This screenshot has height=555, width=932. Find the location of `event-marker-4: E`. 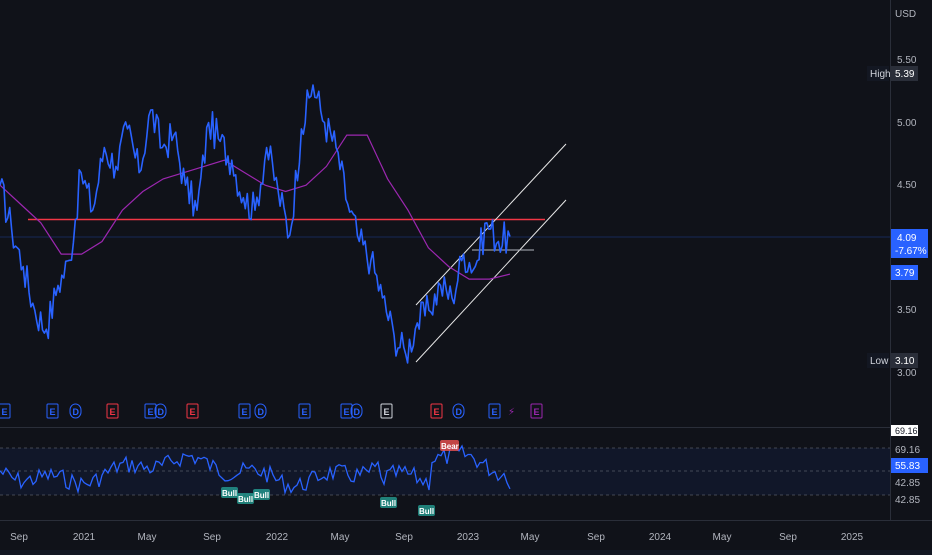

event-marker-4: E is located at coordinates (113, 412).